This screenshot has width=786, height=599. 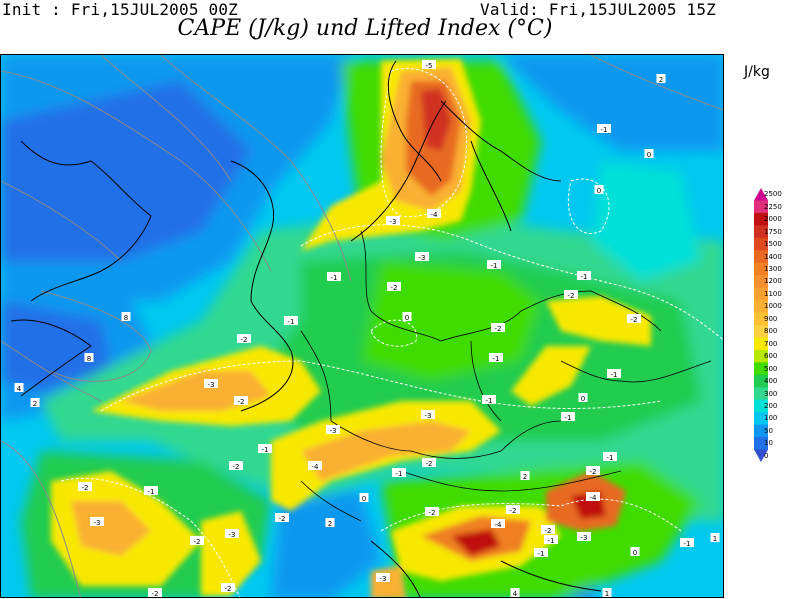 I want to click on colorbar-level-label: 1100, so click(x=773, y=293).